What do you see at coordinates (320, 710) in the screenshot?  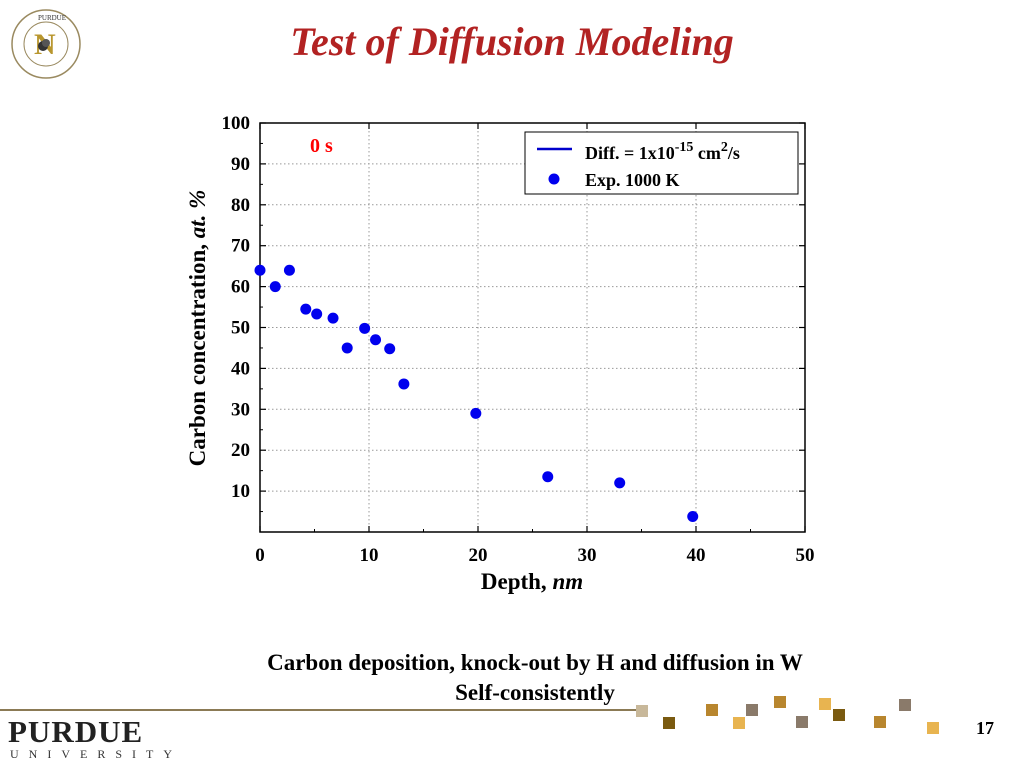 I see `footer-rule` at bounding box center [320, 710].